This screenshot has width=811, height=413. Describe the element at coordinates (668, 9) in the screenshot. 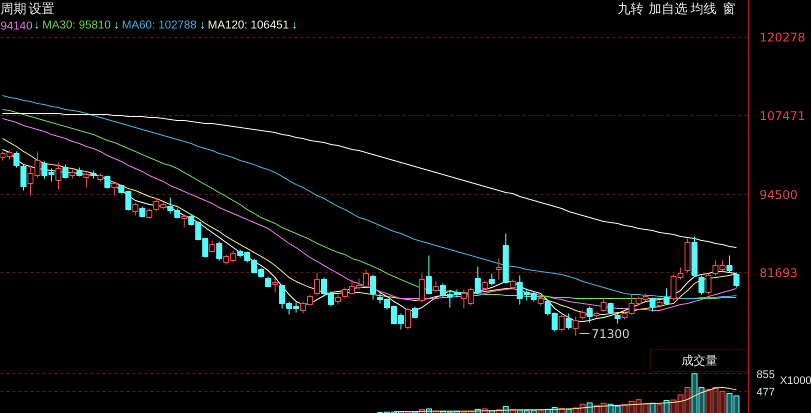

I see `annotation: 加自选` at that location.